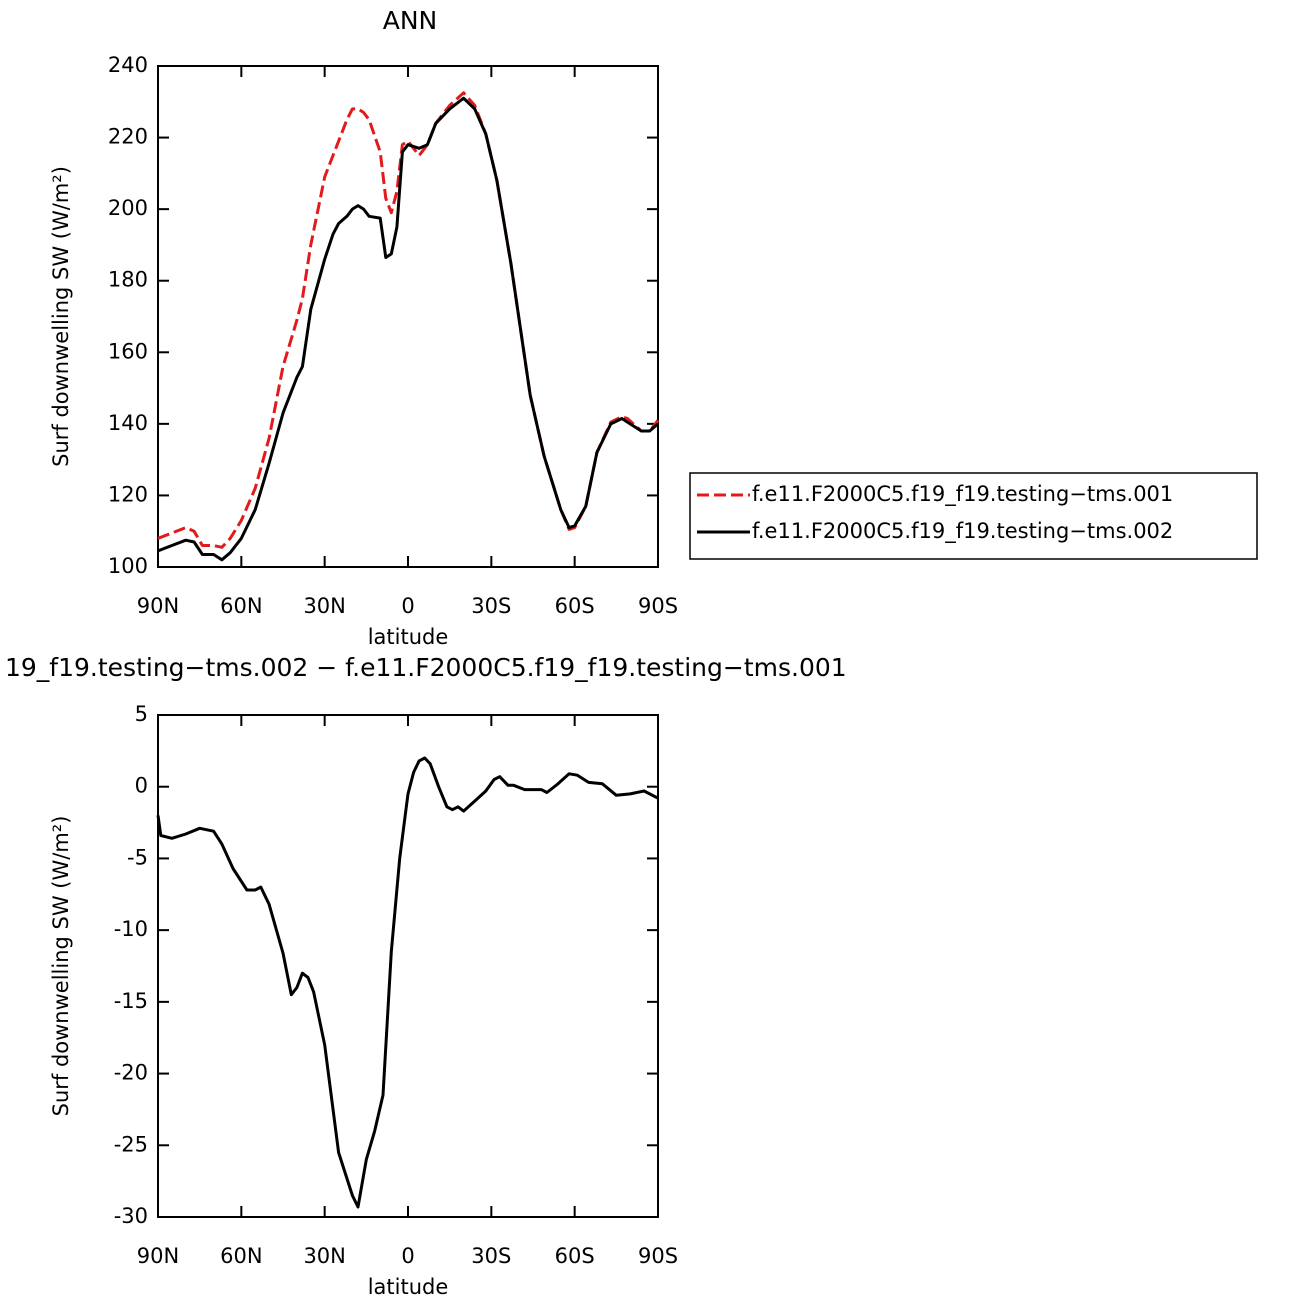 This screenshot has height=1308, width=1305. I want to click on plot-frame, so click(408, 316).